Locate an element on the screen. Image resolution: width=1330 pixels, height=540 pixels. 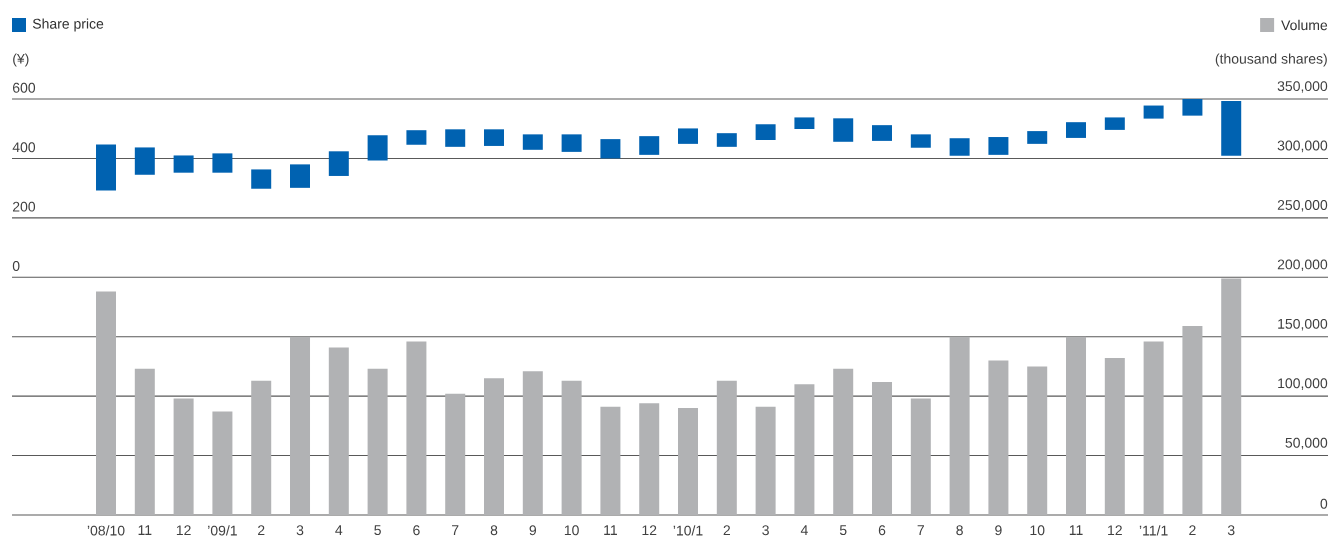
x-tick-label: ’10/1 is located at coordinates (688, 530).